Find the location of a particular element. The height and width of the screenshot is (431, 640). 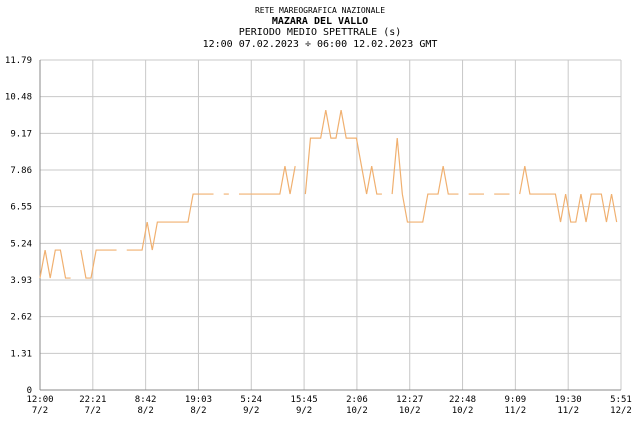

x-tick-label: 9:09 is located at coordinates (516, 400).